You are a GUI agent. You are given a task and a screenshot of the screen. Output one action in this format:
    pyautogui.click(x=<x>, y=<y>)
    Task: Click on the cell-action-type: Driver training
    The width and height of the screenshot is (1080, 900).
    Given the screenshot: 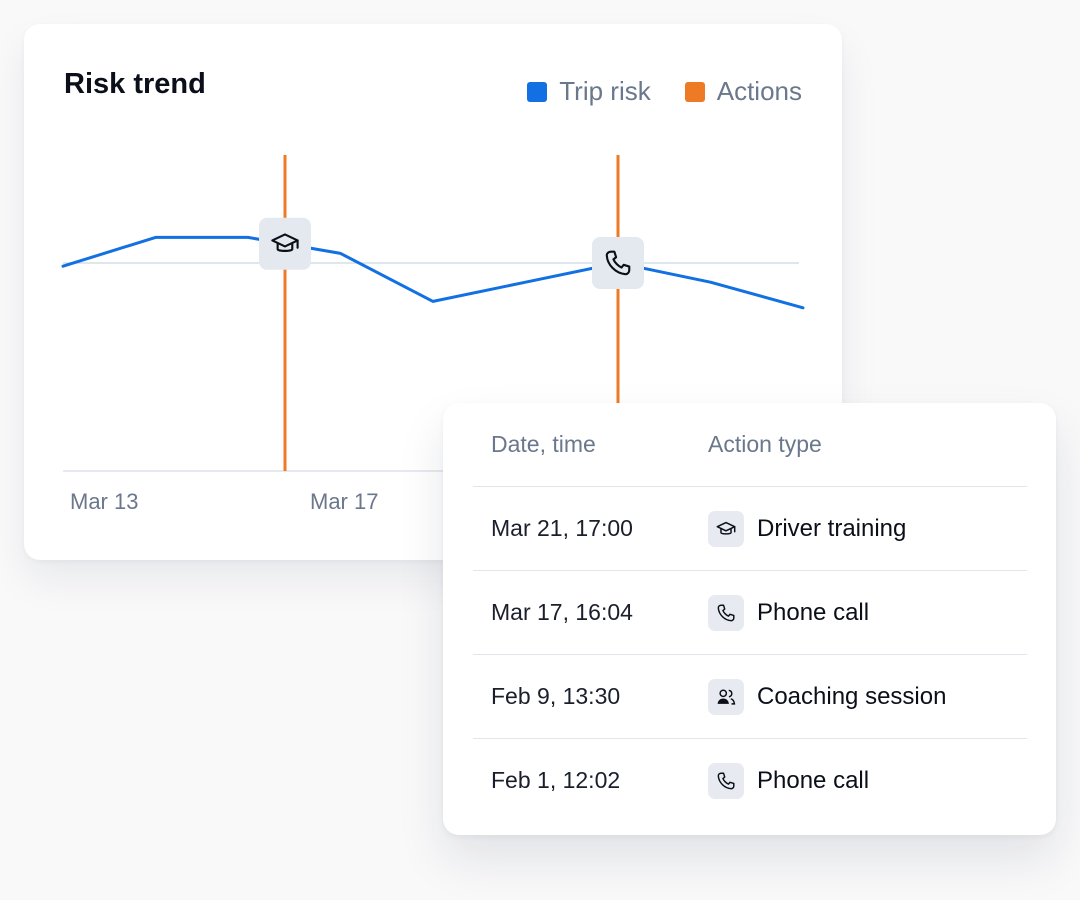 What is the action you would take?
    pyautogui.click(x=832, y=528)
    